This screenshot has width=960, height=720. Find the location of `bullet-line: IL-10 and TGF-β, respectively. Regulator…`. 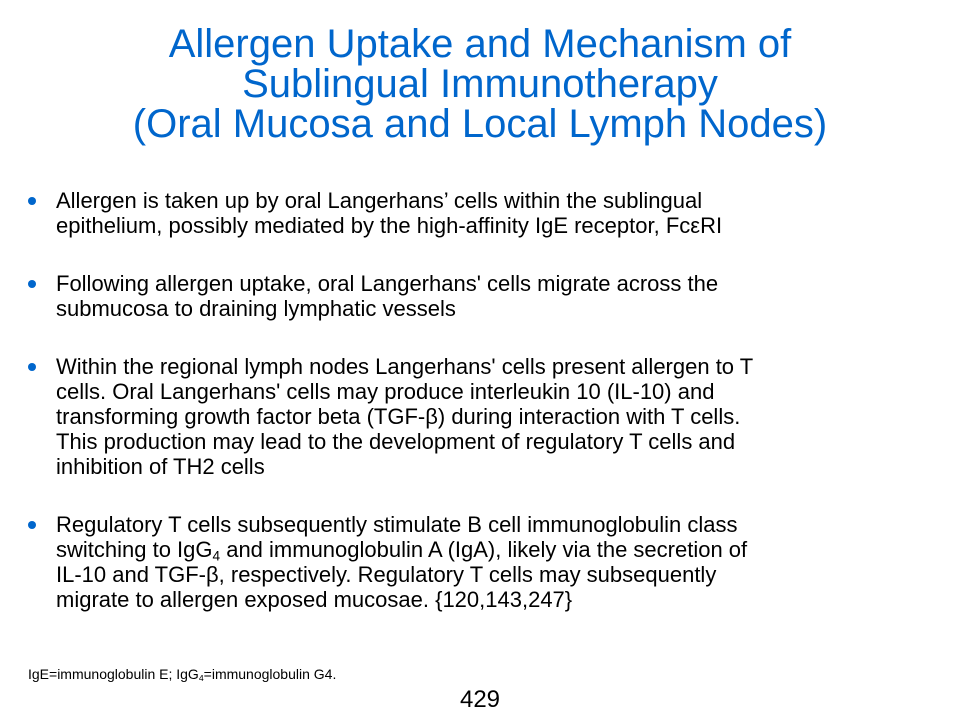

bullet-line: IL-10 and TGF-β, respectively. Regulator… is located at coordinates (386, 574).